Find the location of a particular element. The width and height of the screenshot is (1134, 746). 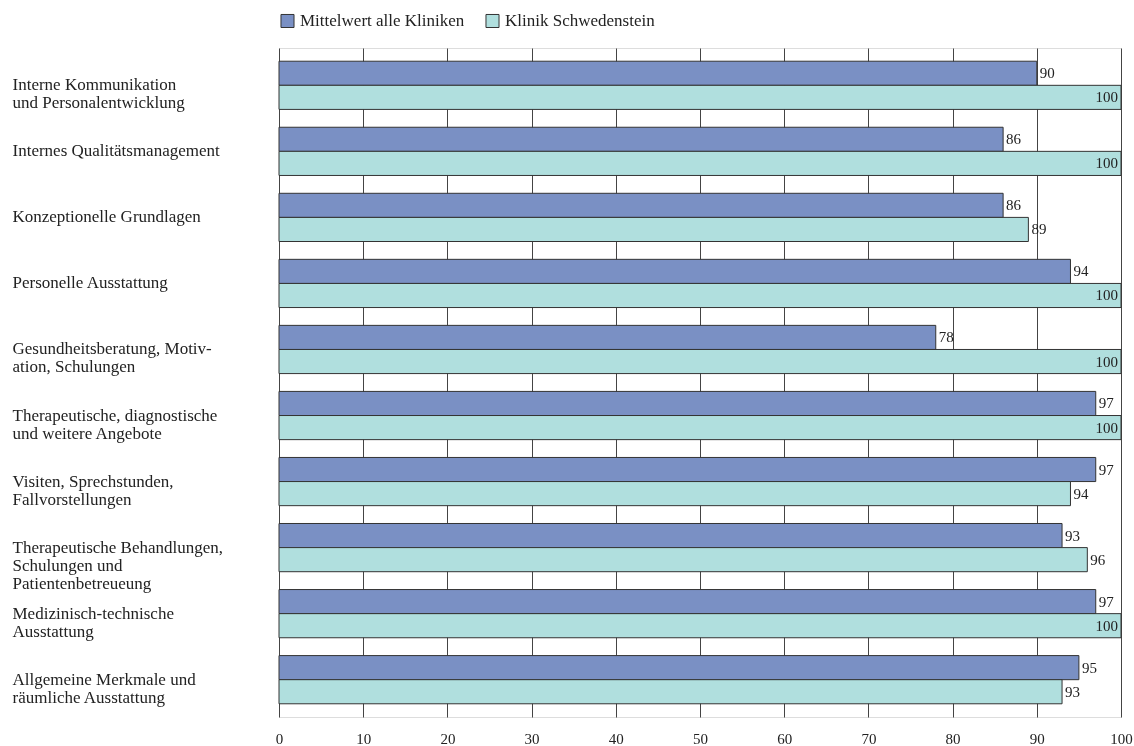

legend-label: Mittelwert alle Kliniken is located at coordinates (382, 20).